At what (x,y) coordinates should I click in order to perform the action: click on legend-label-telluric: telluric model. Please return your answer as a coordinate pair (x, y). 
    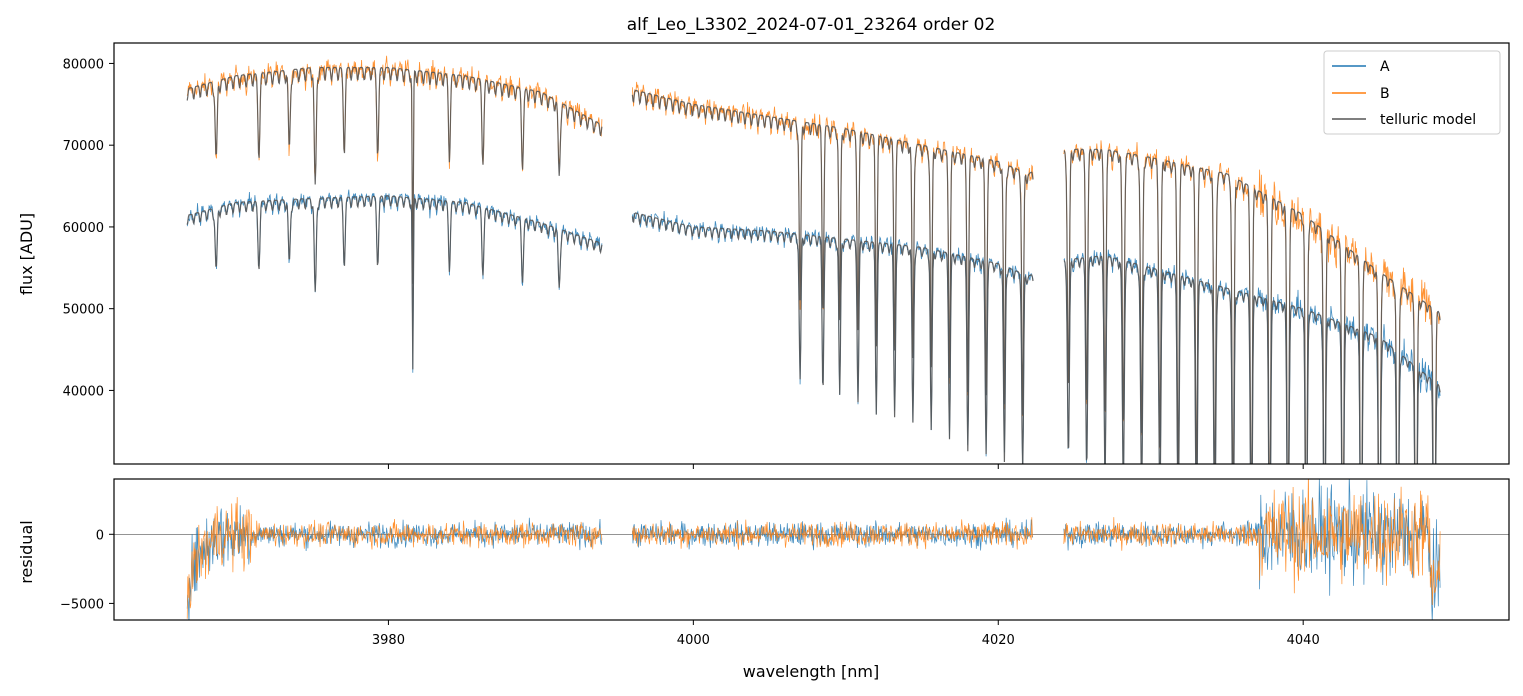
    Looking at the image, I should click on (1428, 120).